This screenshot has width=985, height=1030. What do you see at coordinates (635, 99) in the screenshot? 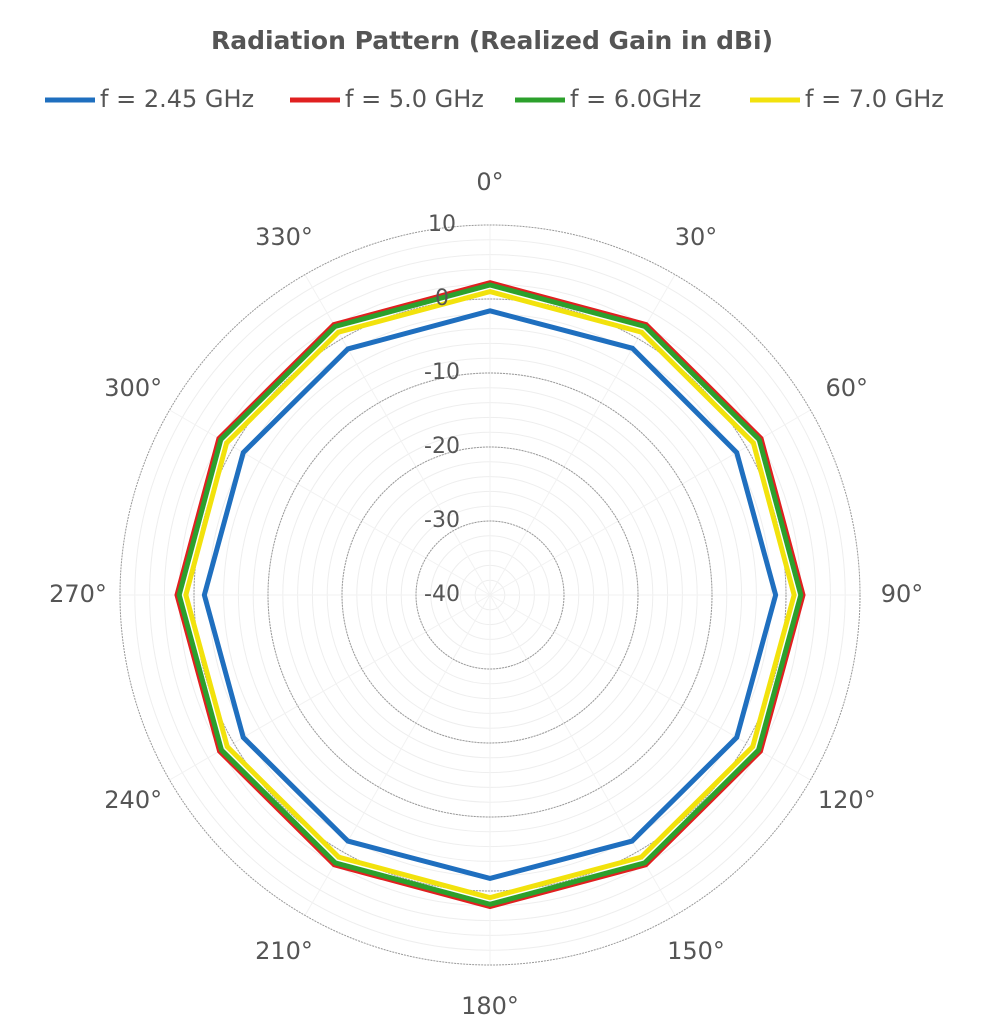
I see `legend-label: f = 6.0GHz` at bounding box center [635, 99].